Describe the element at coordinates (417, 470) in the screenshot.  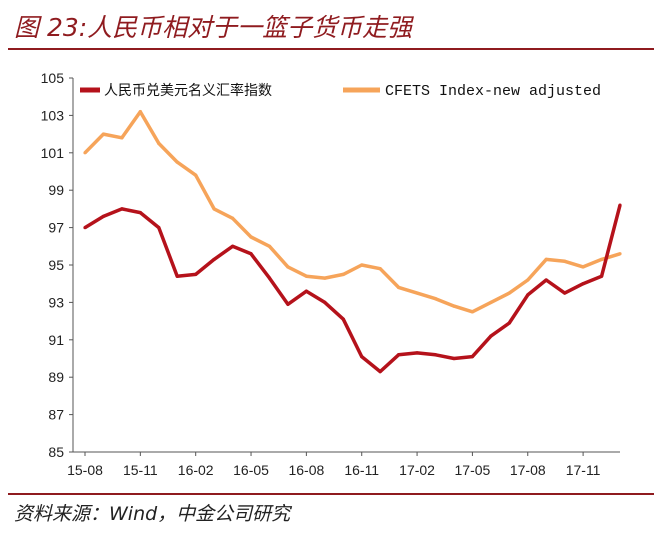
I see `x-tick-label: 17-02` at that location.